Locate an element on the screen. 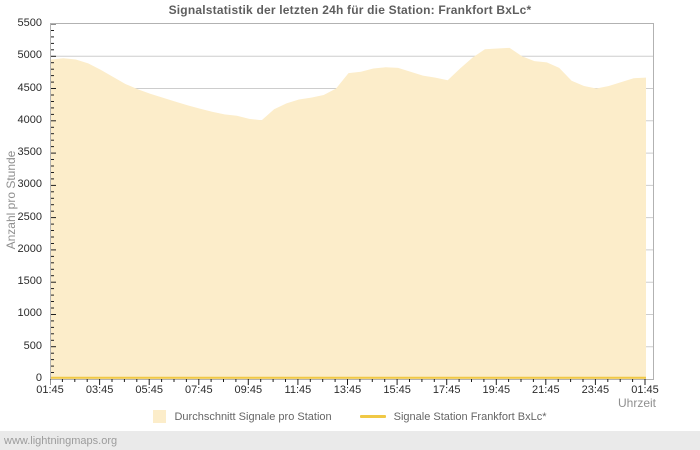  y-tick-label: 5500 is located at coordinates (29, 23).